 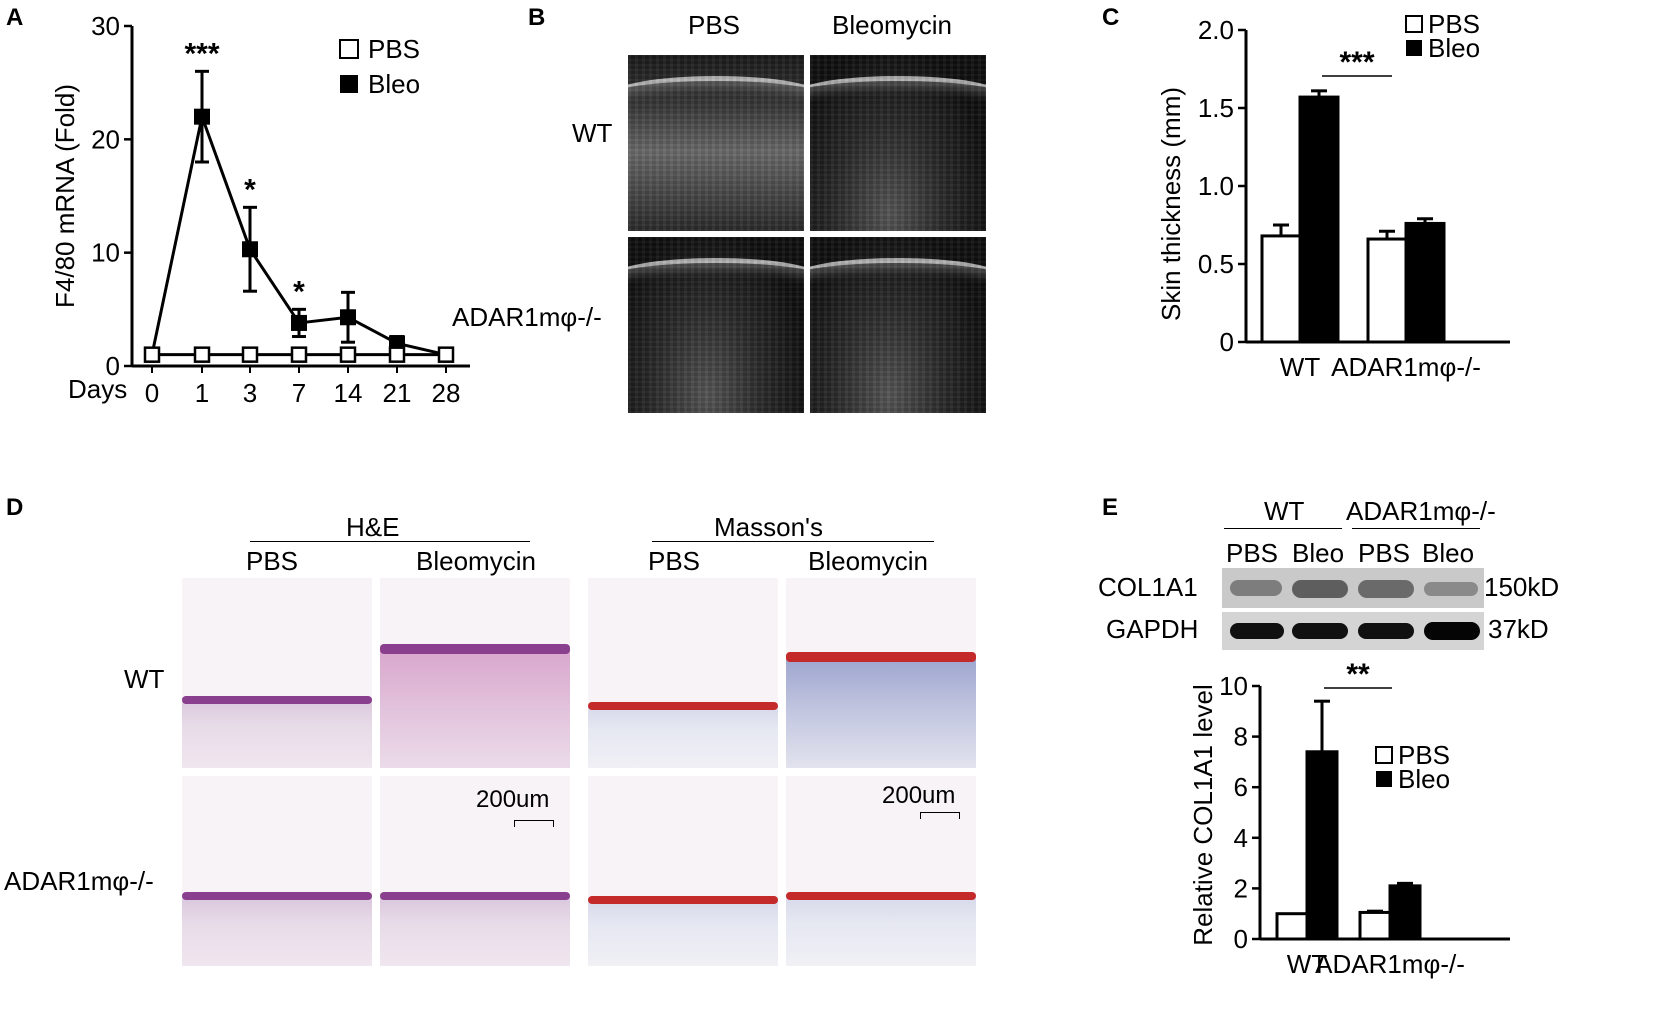 What do you see at coordinates (105, 139) in the screenshot?
I see `a-y-tick-label: 20` at bounding box center [105, 139].